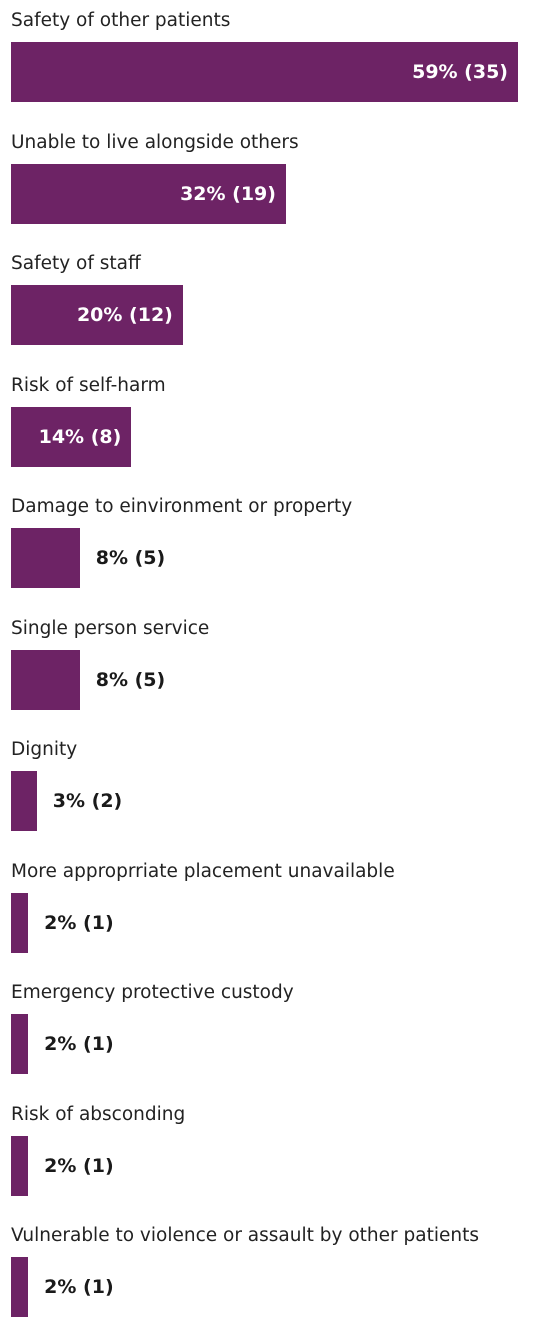 Image resolution: width=534 pixels, height=1317 pixels. I want to click on bar-value-label: 20% (12), so click(124, 315).